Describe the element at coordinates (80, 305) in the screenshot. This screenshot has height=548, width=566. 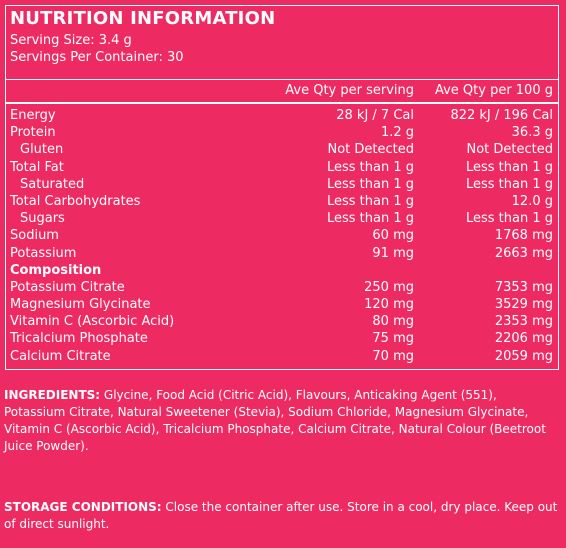
I see `nutrient-name: Magnesium Glycinate` at that location.